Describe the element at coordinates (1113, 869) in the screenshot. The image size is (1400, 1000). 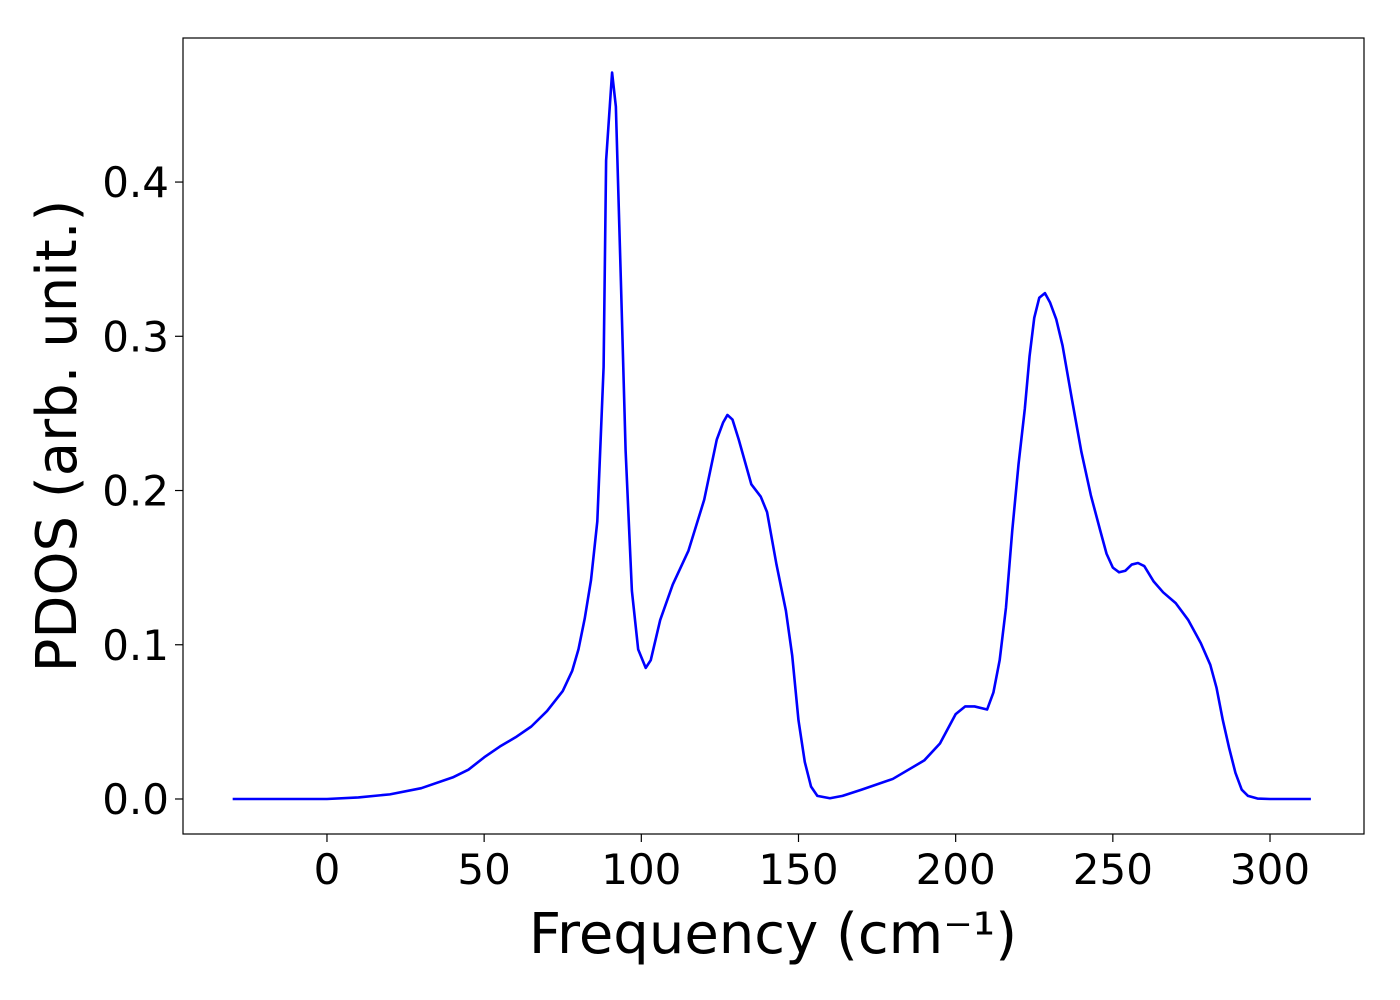
I see `x-tick-label: 250` at that location.